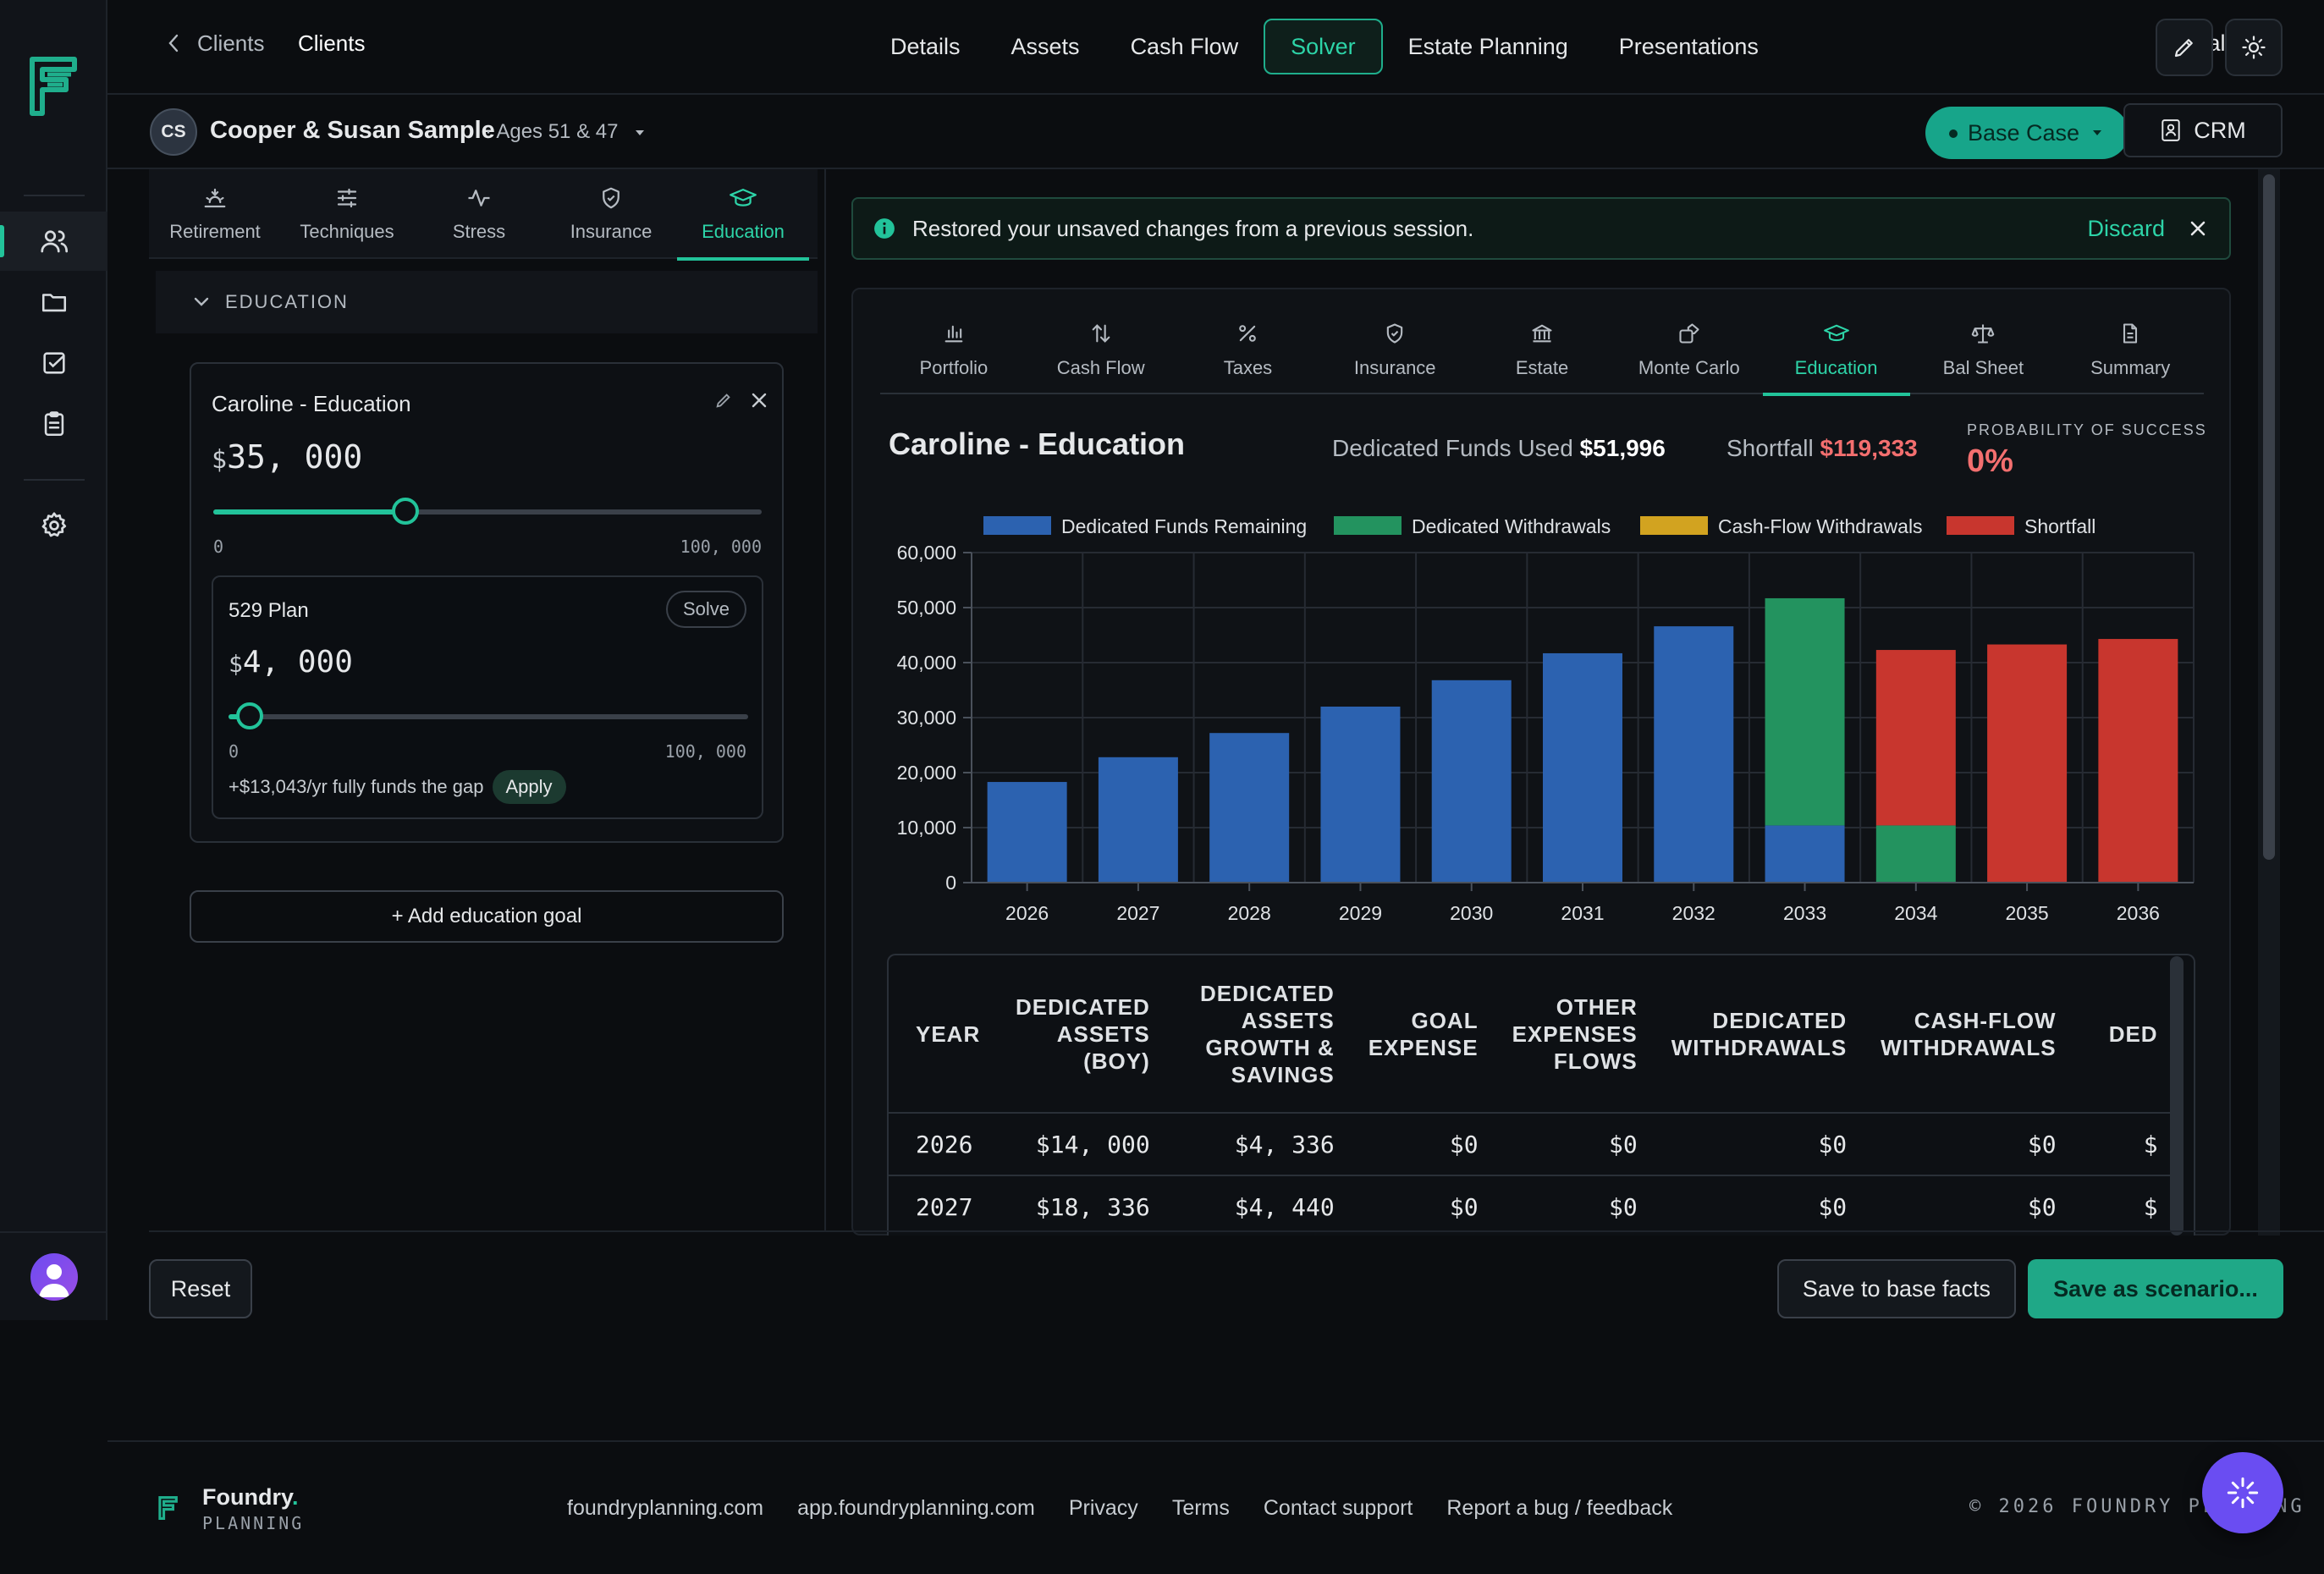  I want to click on breadcrumb-parent: Clients, so click(231, 43).